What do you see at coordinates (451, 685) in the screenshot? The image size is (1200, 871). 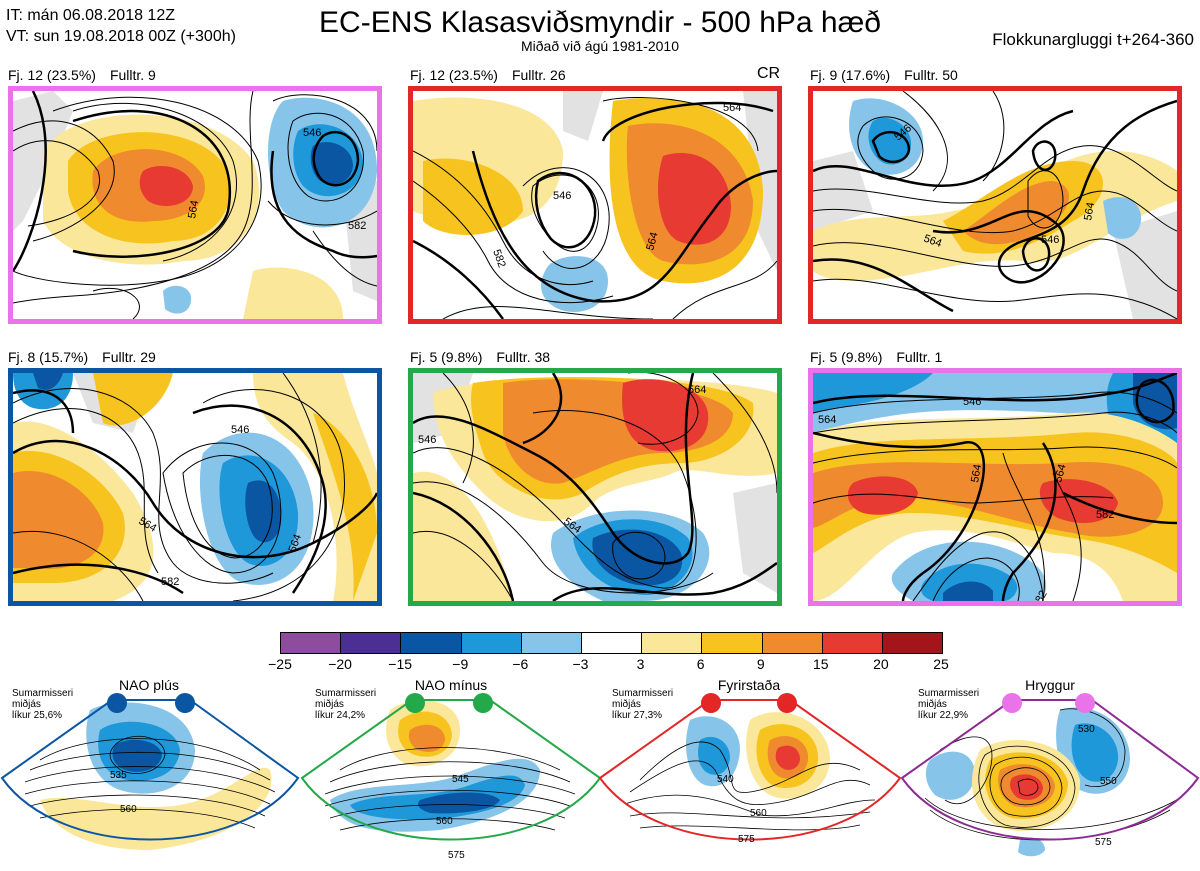 I see `regime-name: NAO mínus` at bounding box center [451, 685].